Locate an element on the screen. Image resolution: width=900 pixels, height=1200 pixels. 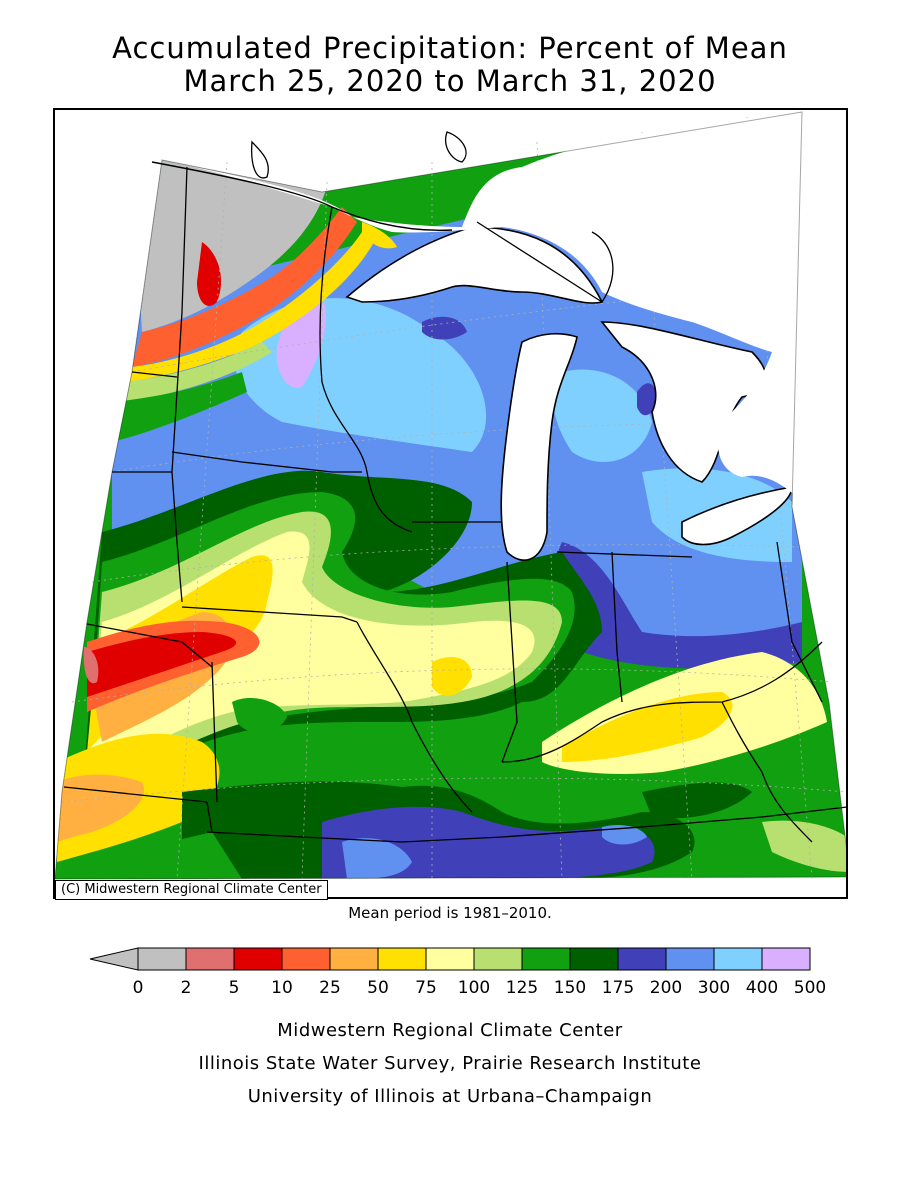
footer-org: Midwestern Regional Climate Center is located at coordinates (450, 1030).